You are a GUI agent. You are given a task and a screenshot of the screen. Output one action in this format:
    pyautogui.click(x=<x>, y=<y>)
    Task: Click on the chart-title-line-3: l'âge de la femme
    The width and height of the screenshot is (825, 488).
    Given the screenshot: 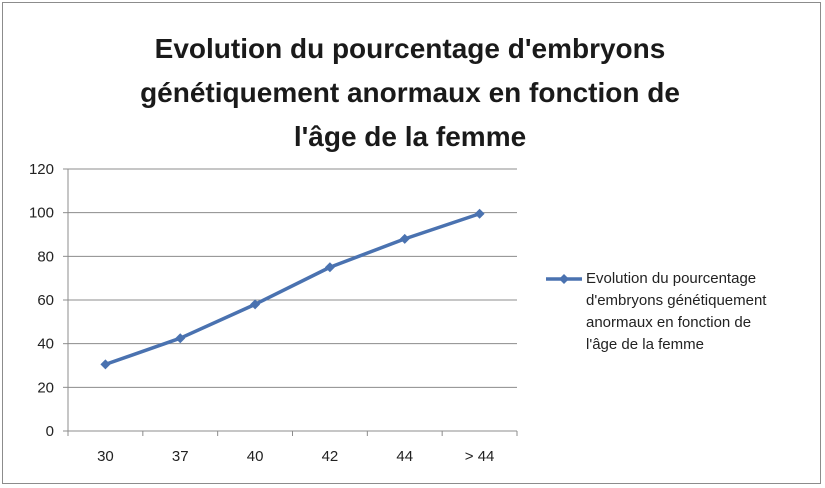 What is the action you would take?
    pyautogui.click(x=410, y=136)
    